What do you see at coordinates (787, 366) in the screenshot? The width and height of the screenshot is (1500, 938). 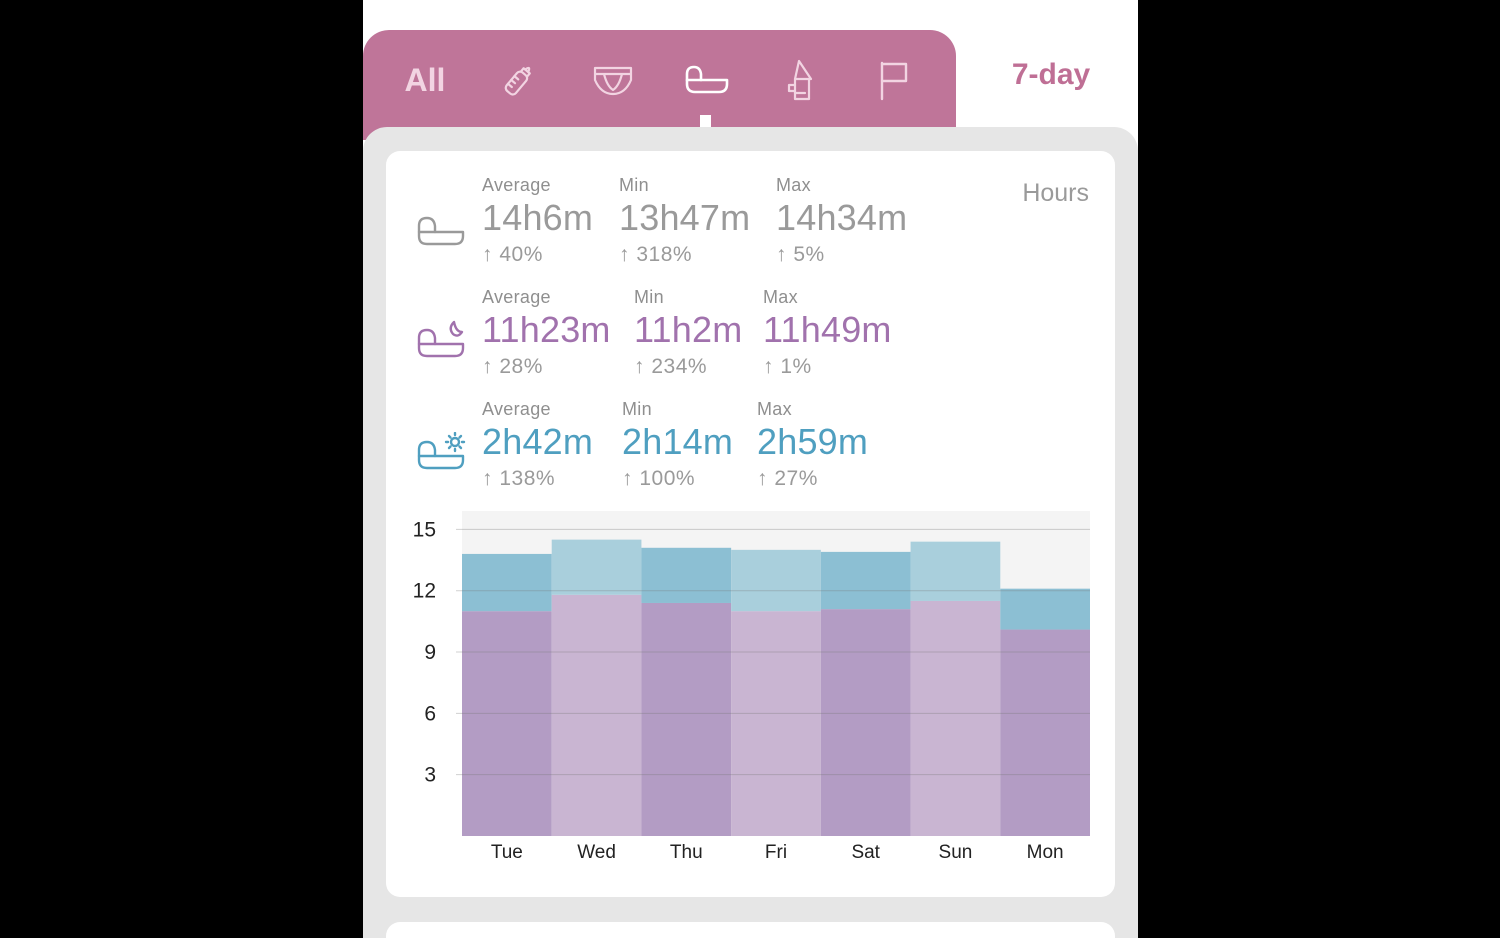 I see `stat-change: ↑ 1%` at bounding box center [787, 366].